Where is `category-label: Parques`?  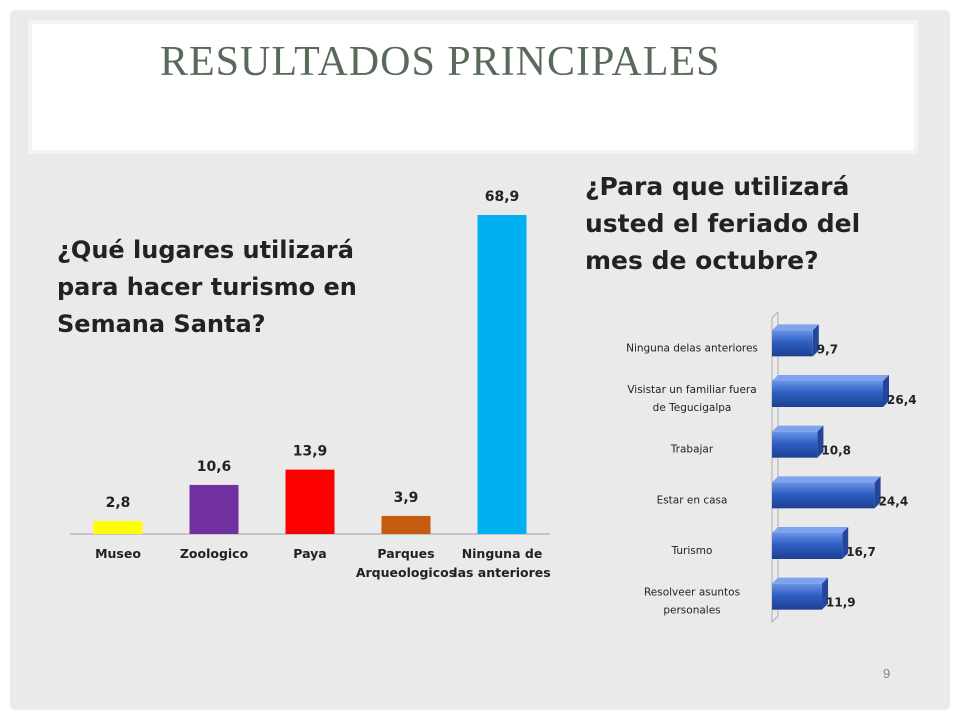
category-label: Parques is located at coordinates (405, 553).